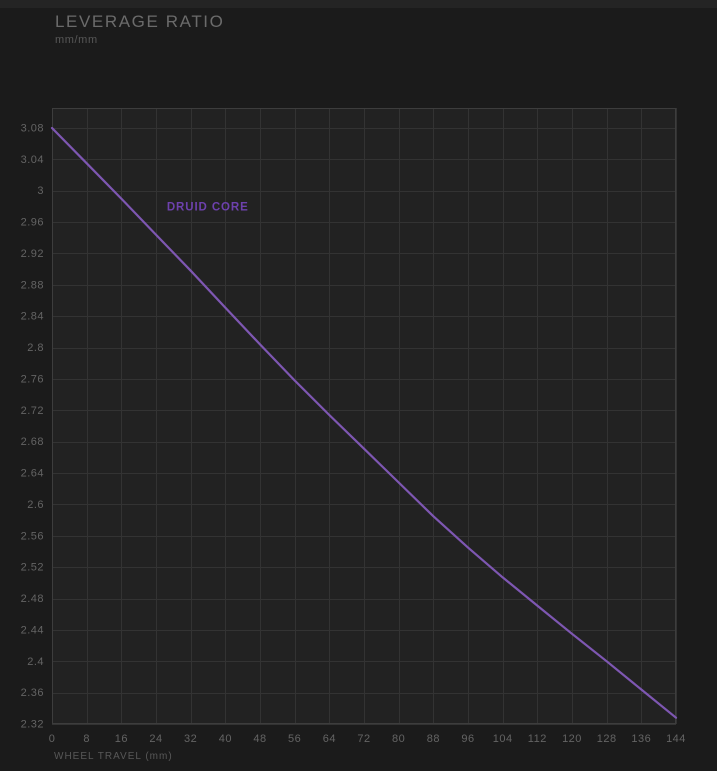 Image resolution: width=717 pixels, height=771 pixels. I want to click on y-tick-label: 2.4, so click(35, 662).